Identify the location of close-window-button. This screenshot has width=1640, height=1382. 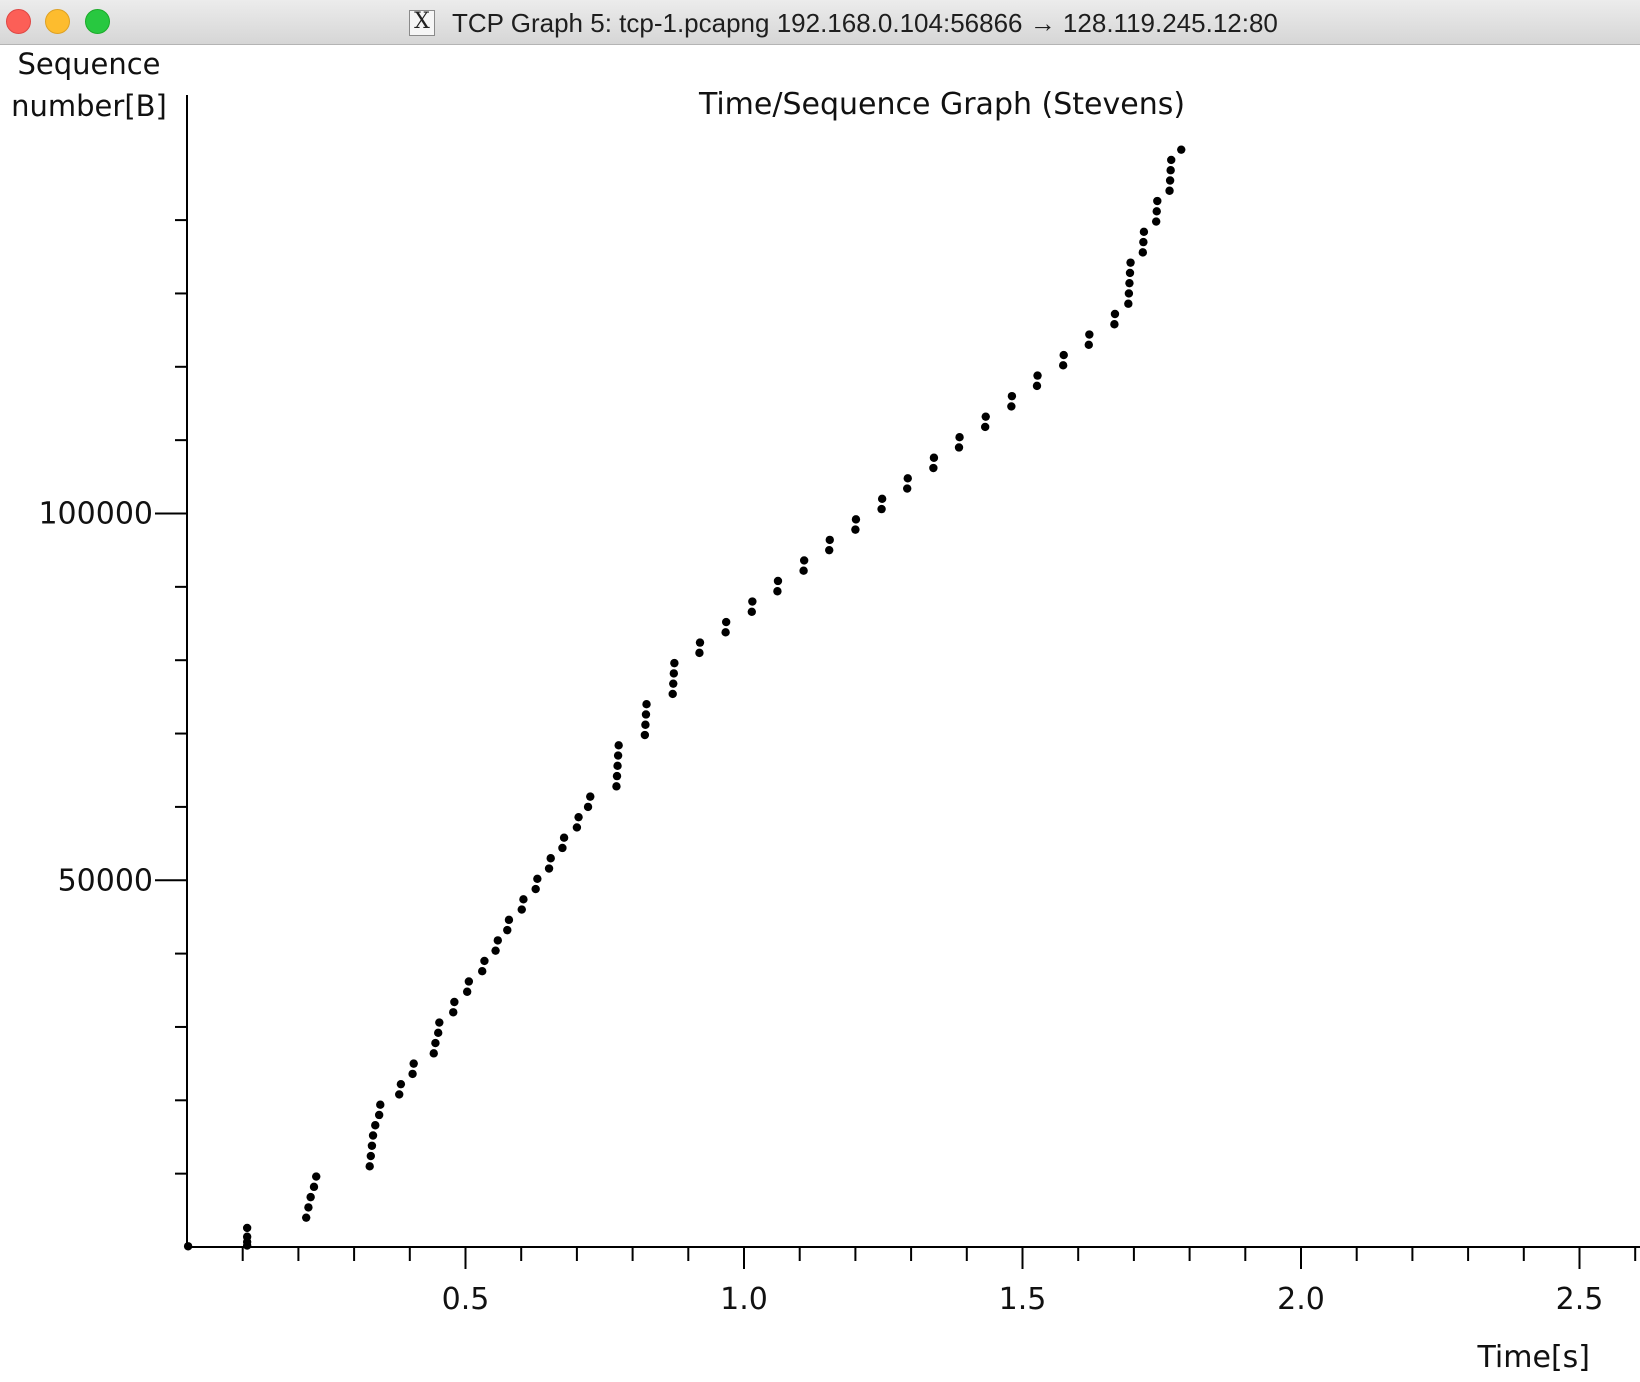
(18, 21).